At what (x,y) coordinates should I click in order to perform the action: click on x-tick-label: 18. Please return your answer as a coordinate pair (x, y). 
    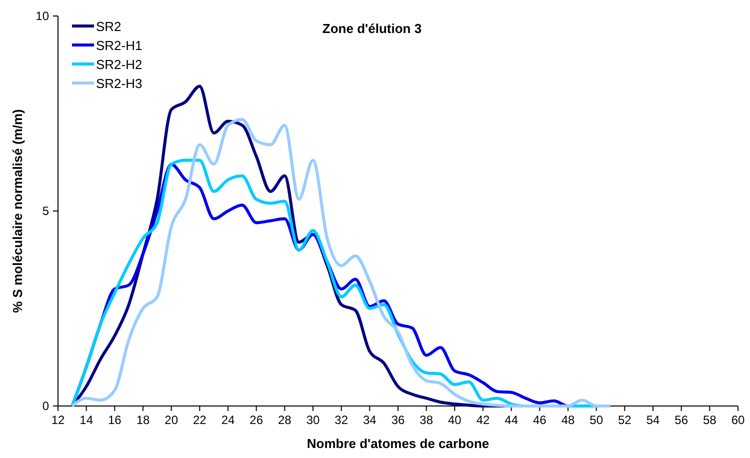
    Looking at the image, I should click on (143, 420).